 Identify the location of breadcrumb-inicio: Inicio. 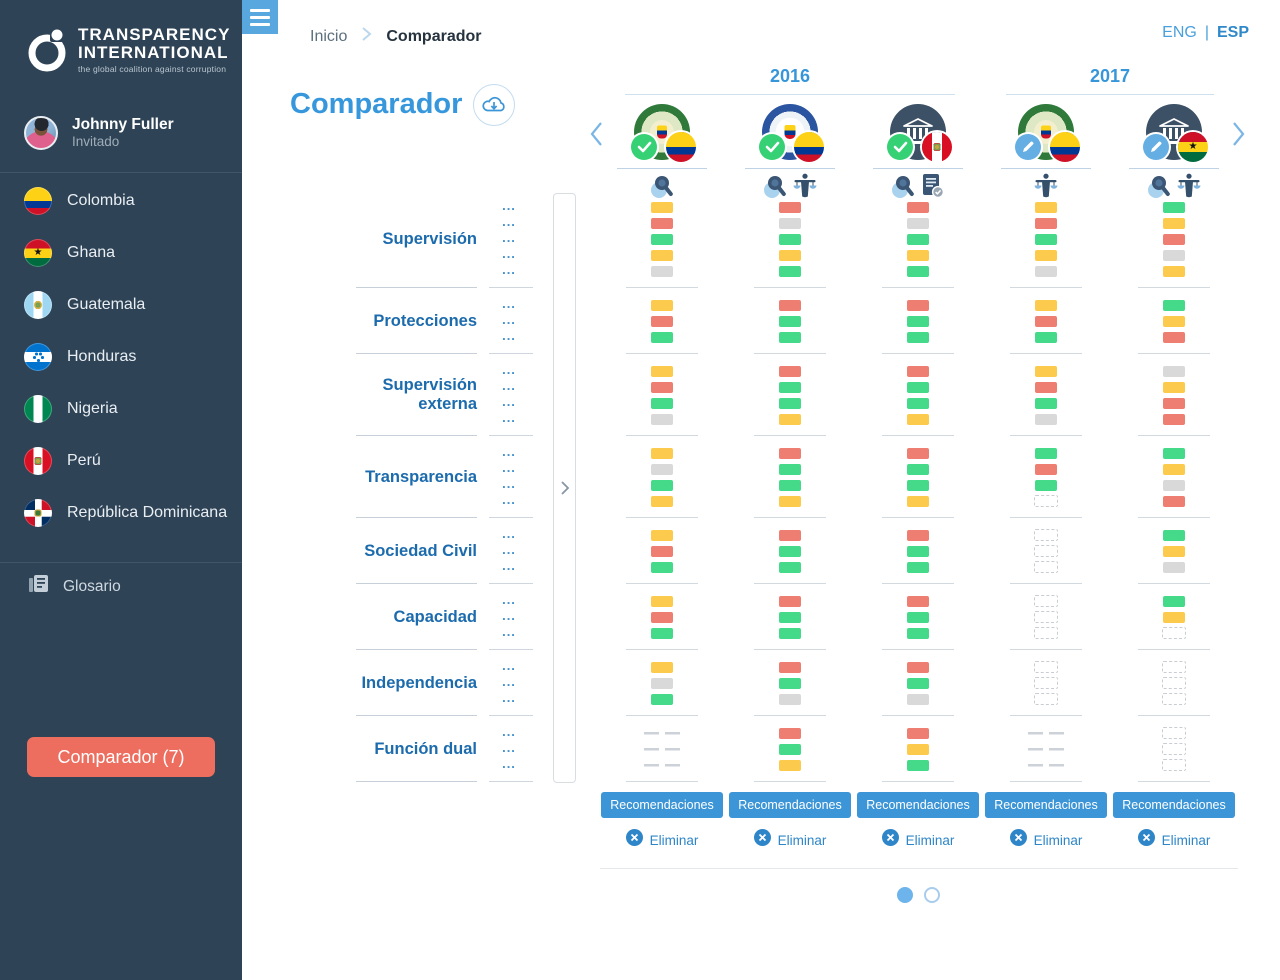
(329, 36).